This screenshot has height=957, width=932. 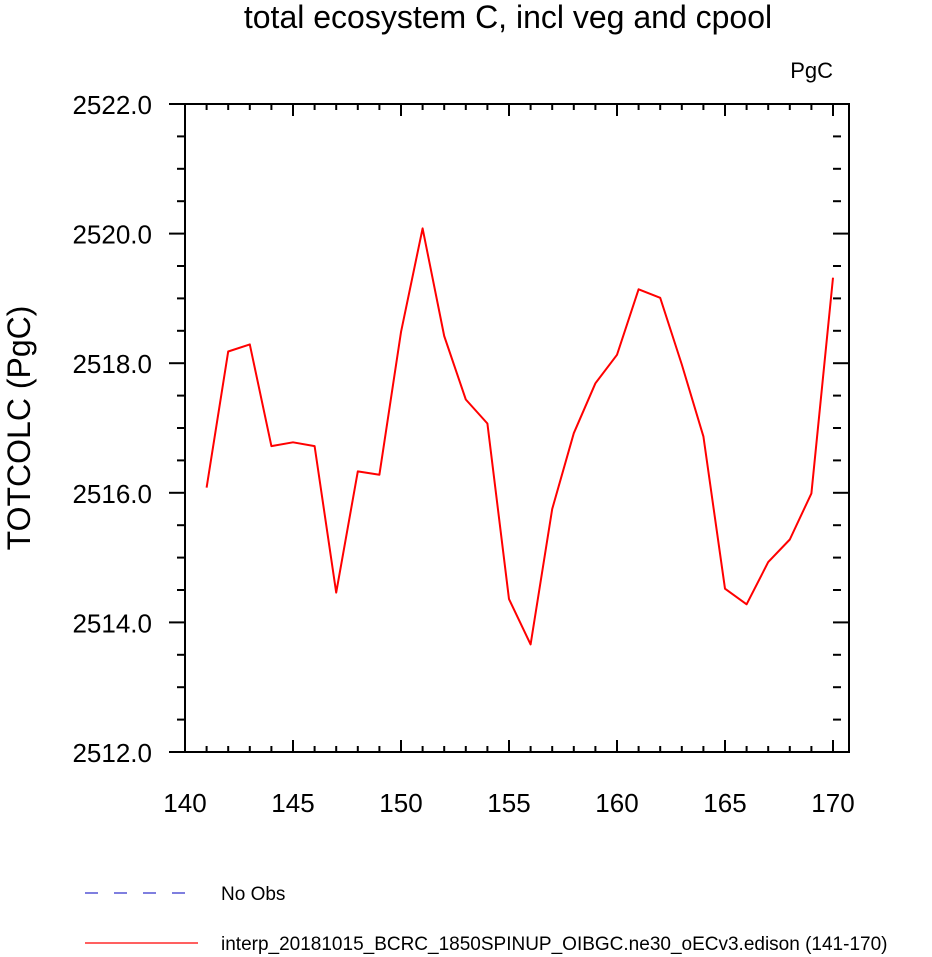 What do you see at coordinates (112, 623) in the screenshot?
I see `y-tick-label: 2514.0` at bounding box center [112, 623].